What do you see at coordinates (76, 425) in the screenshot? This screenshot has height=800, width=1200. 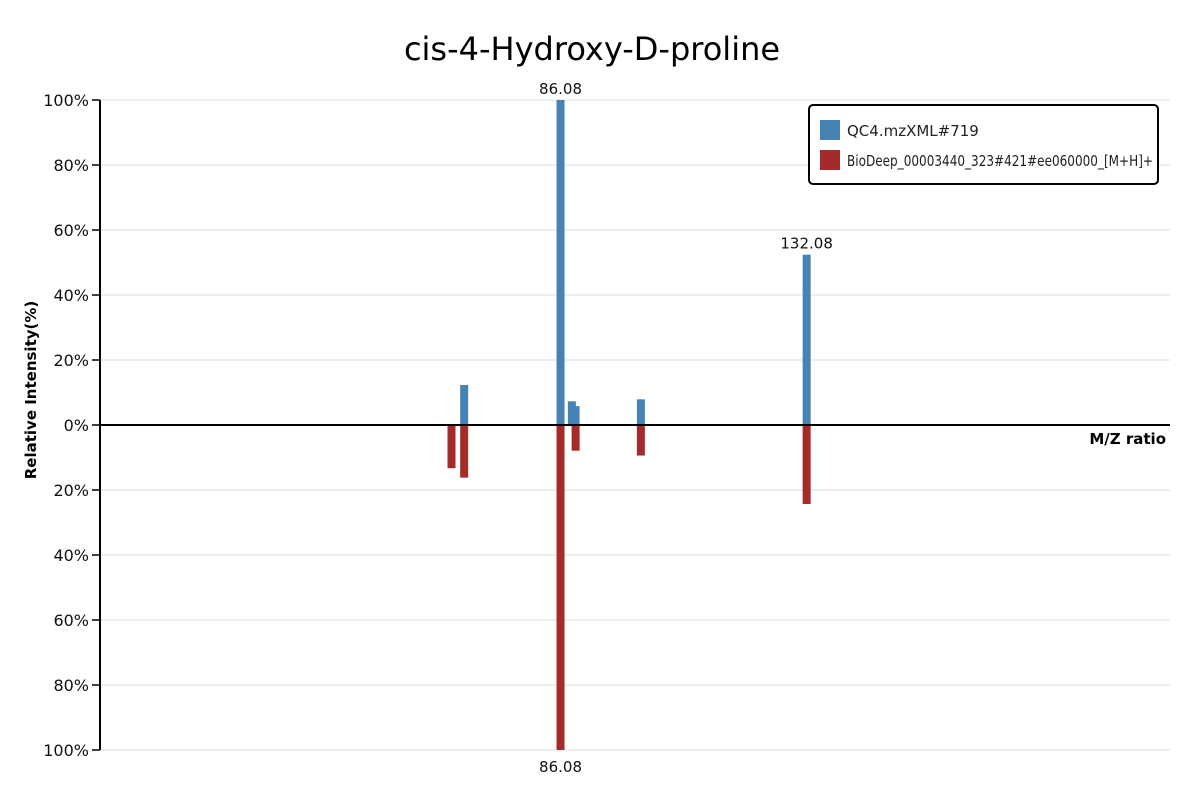 I see `y-tick-label: 0%` at bounding box center [76, 425].